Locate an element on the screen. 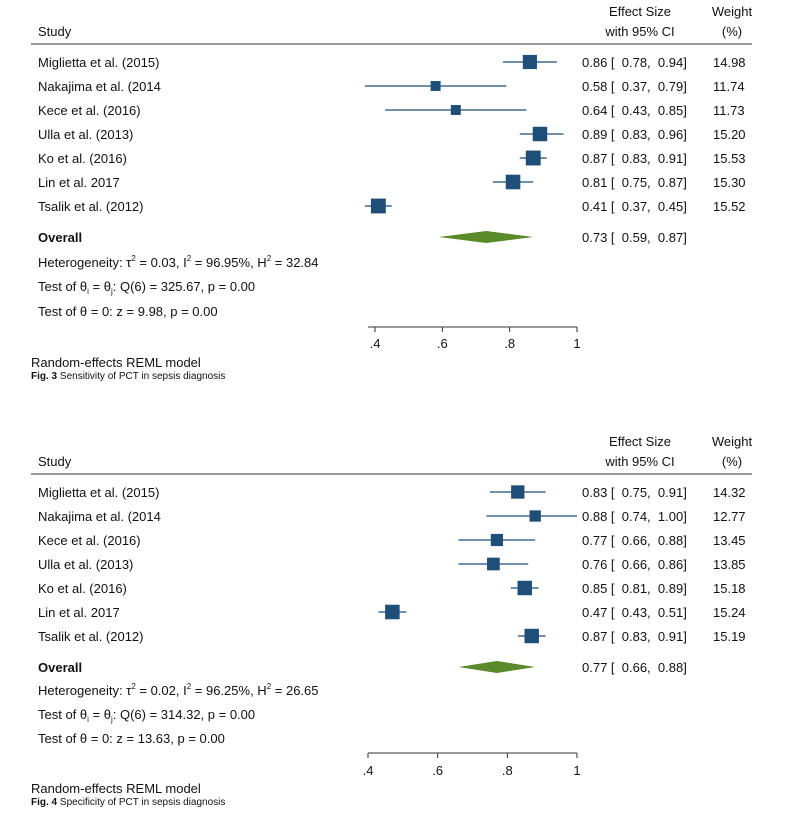 The height and width of the screenshot is (819, 800). weight-value: 11.73 is located at coordinates (729, 110).